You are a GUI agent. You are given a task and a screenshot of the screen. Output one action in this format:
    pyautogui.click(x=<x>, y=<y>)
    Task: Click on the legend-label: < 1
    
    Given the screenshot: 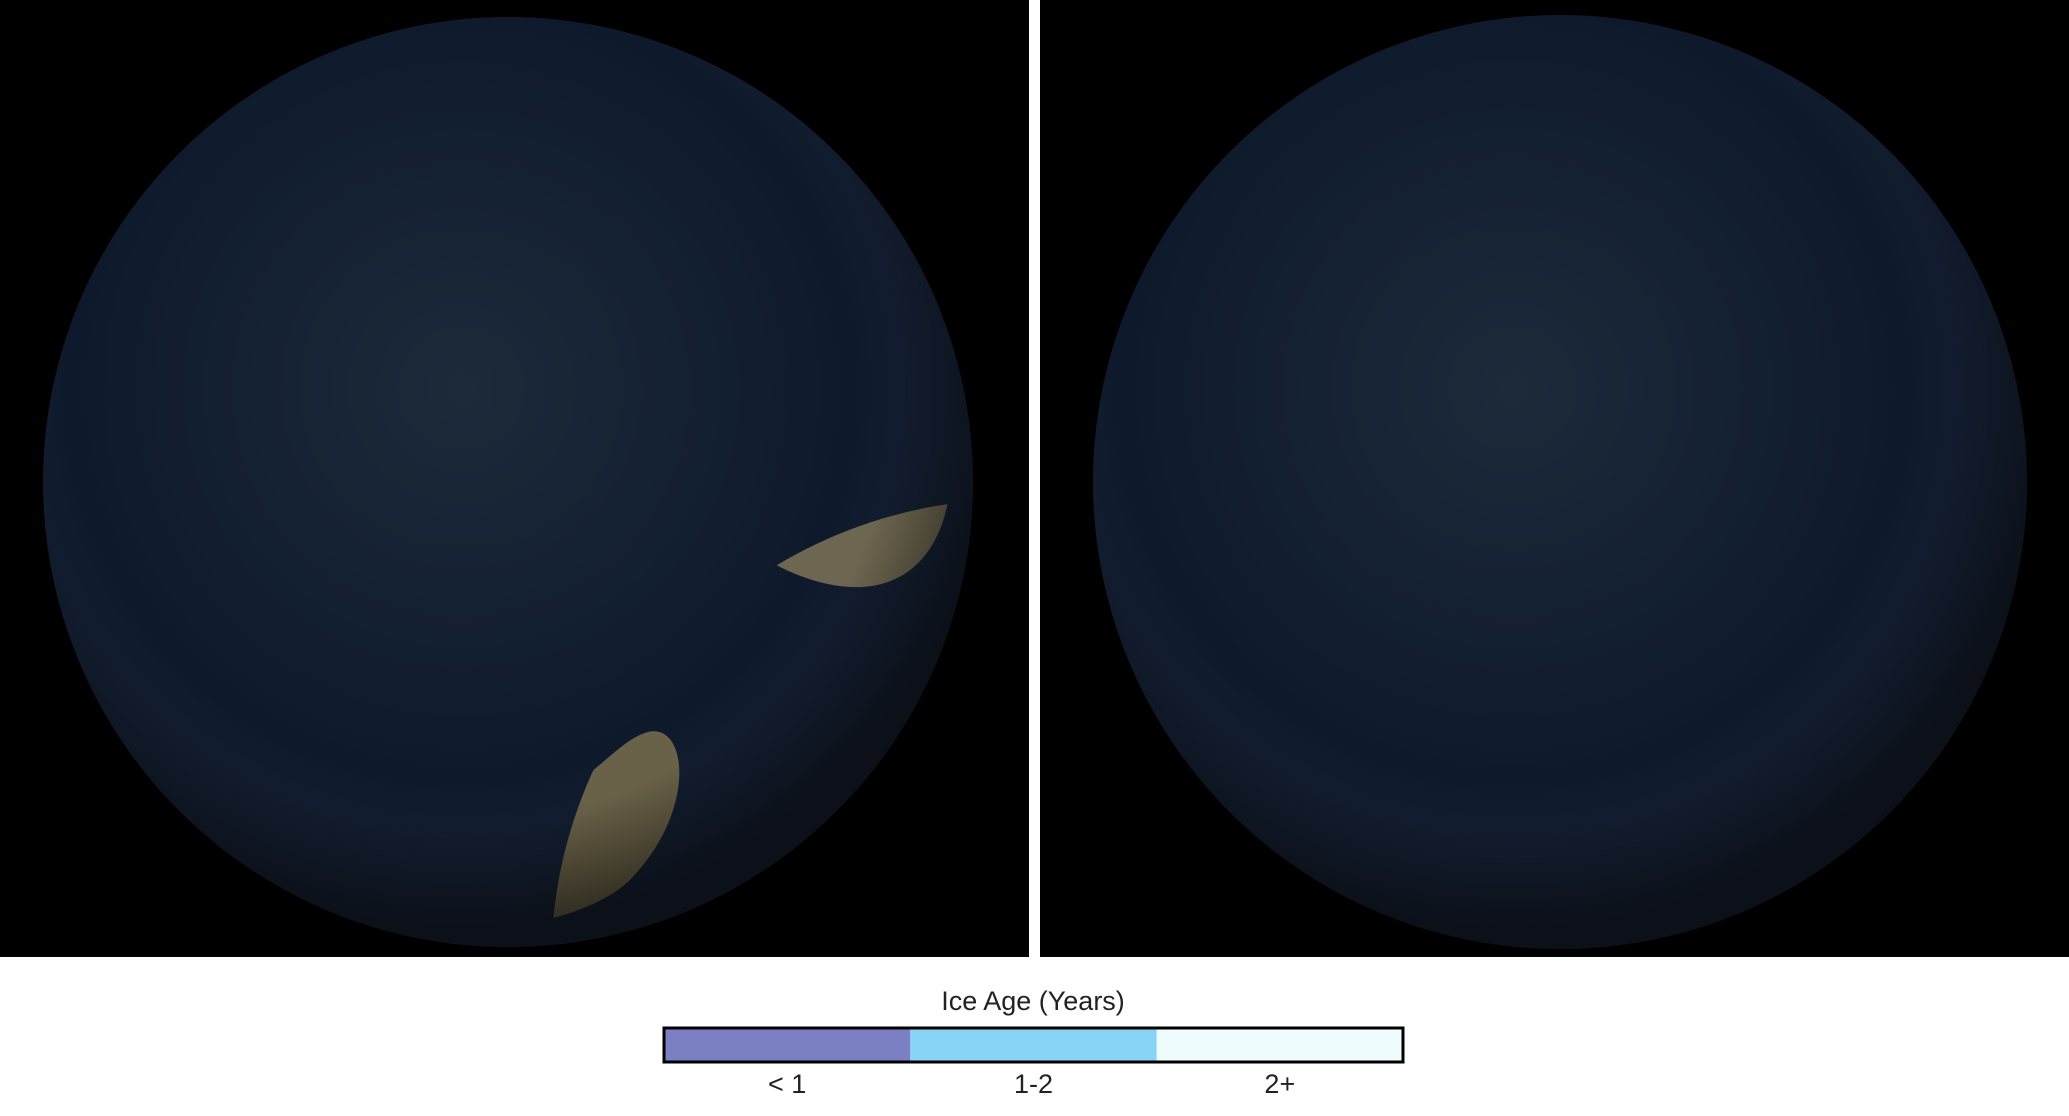 What is the action you would take?
    pyautogui.click(x=787, y=1084)
    